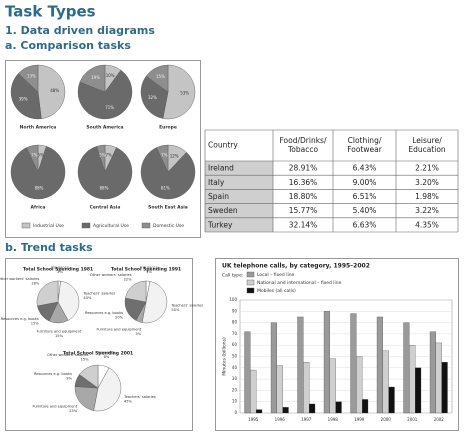  Describe the element at coordinates (221, 168) in the screenshot. I see `row-header: Ireland` at that location.